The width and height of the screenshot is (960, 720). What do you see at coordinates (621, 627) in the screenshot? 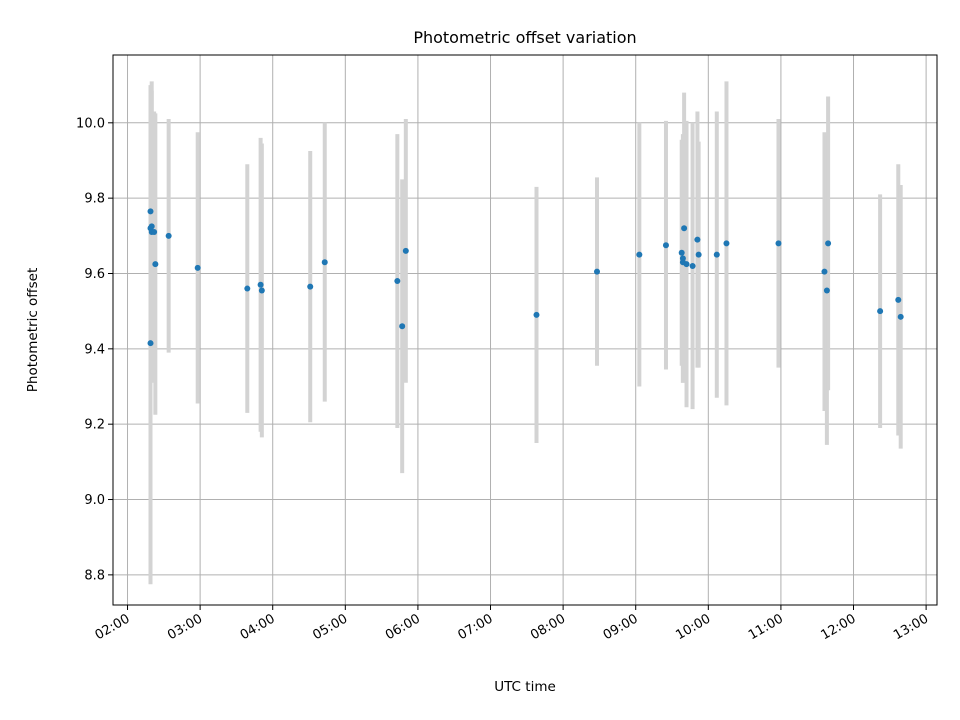
I see `x-tick-label: 09:00` at bounding box center [621, 627].